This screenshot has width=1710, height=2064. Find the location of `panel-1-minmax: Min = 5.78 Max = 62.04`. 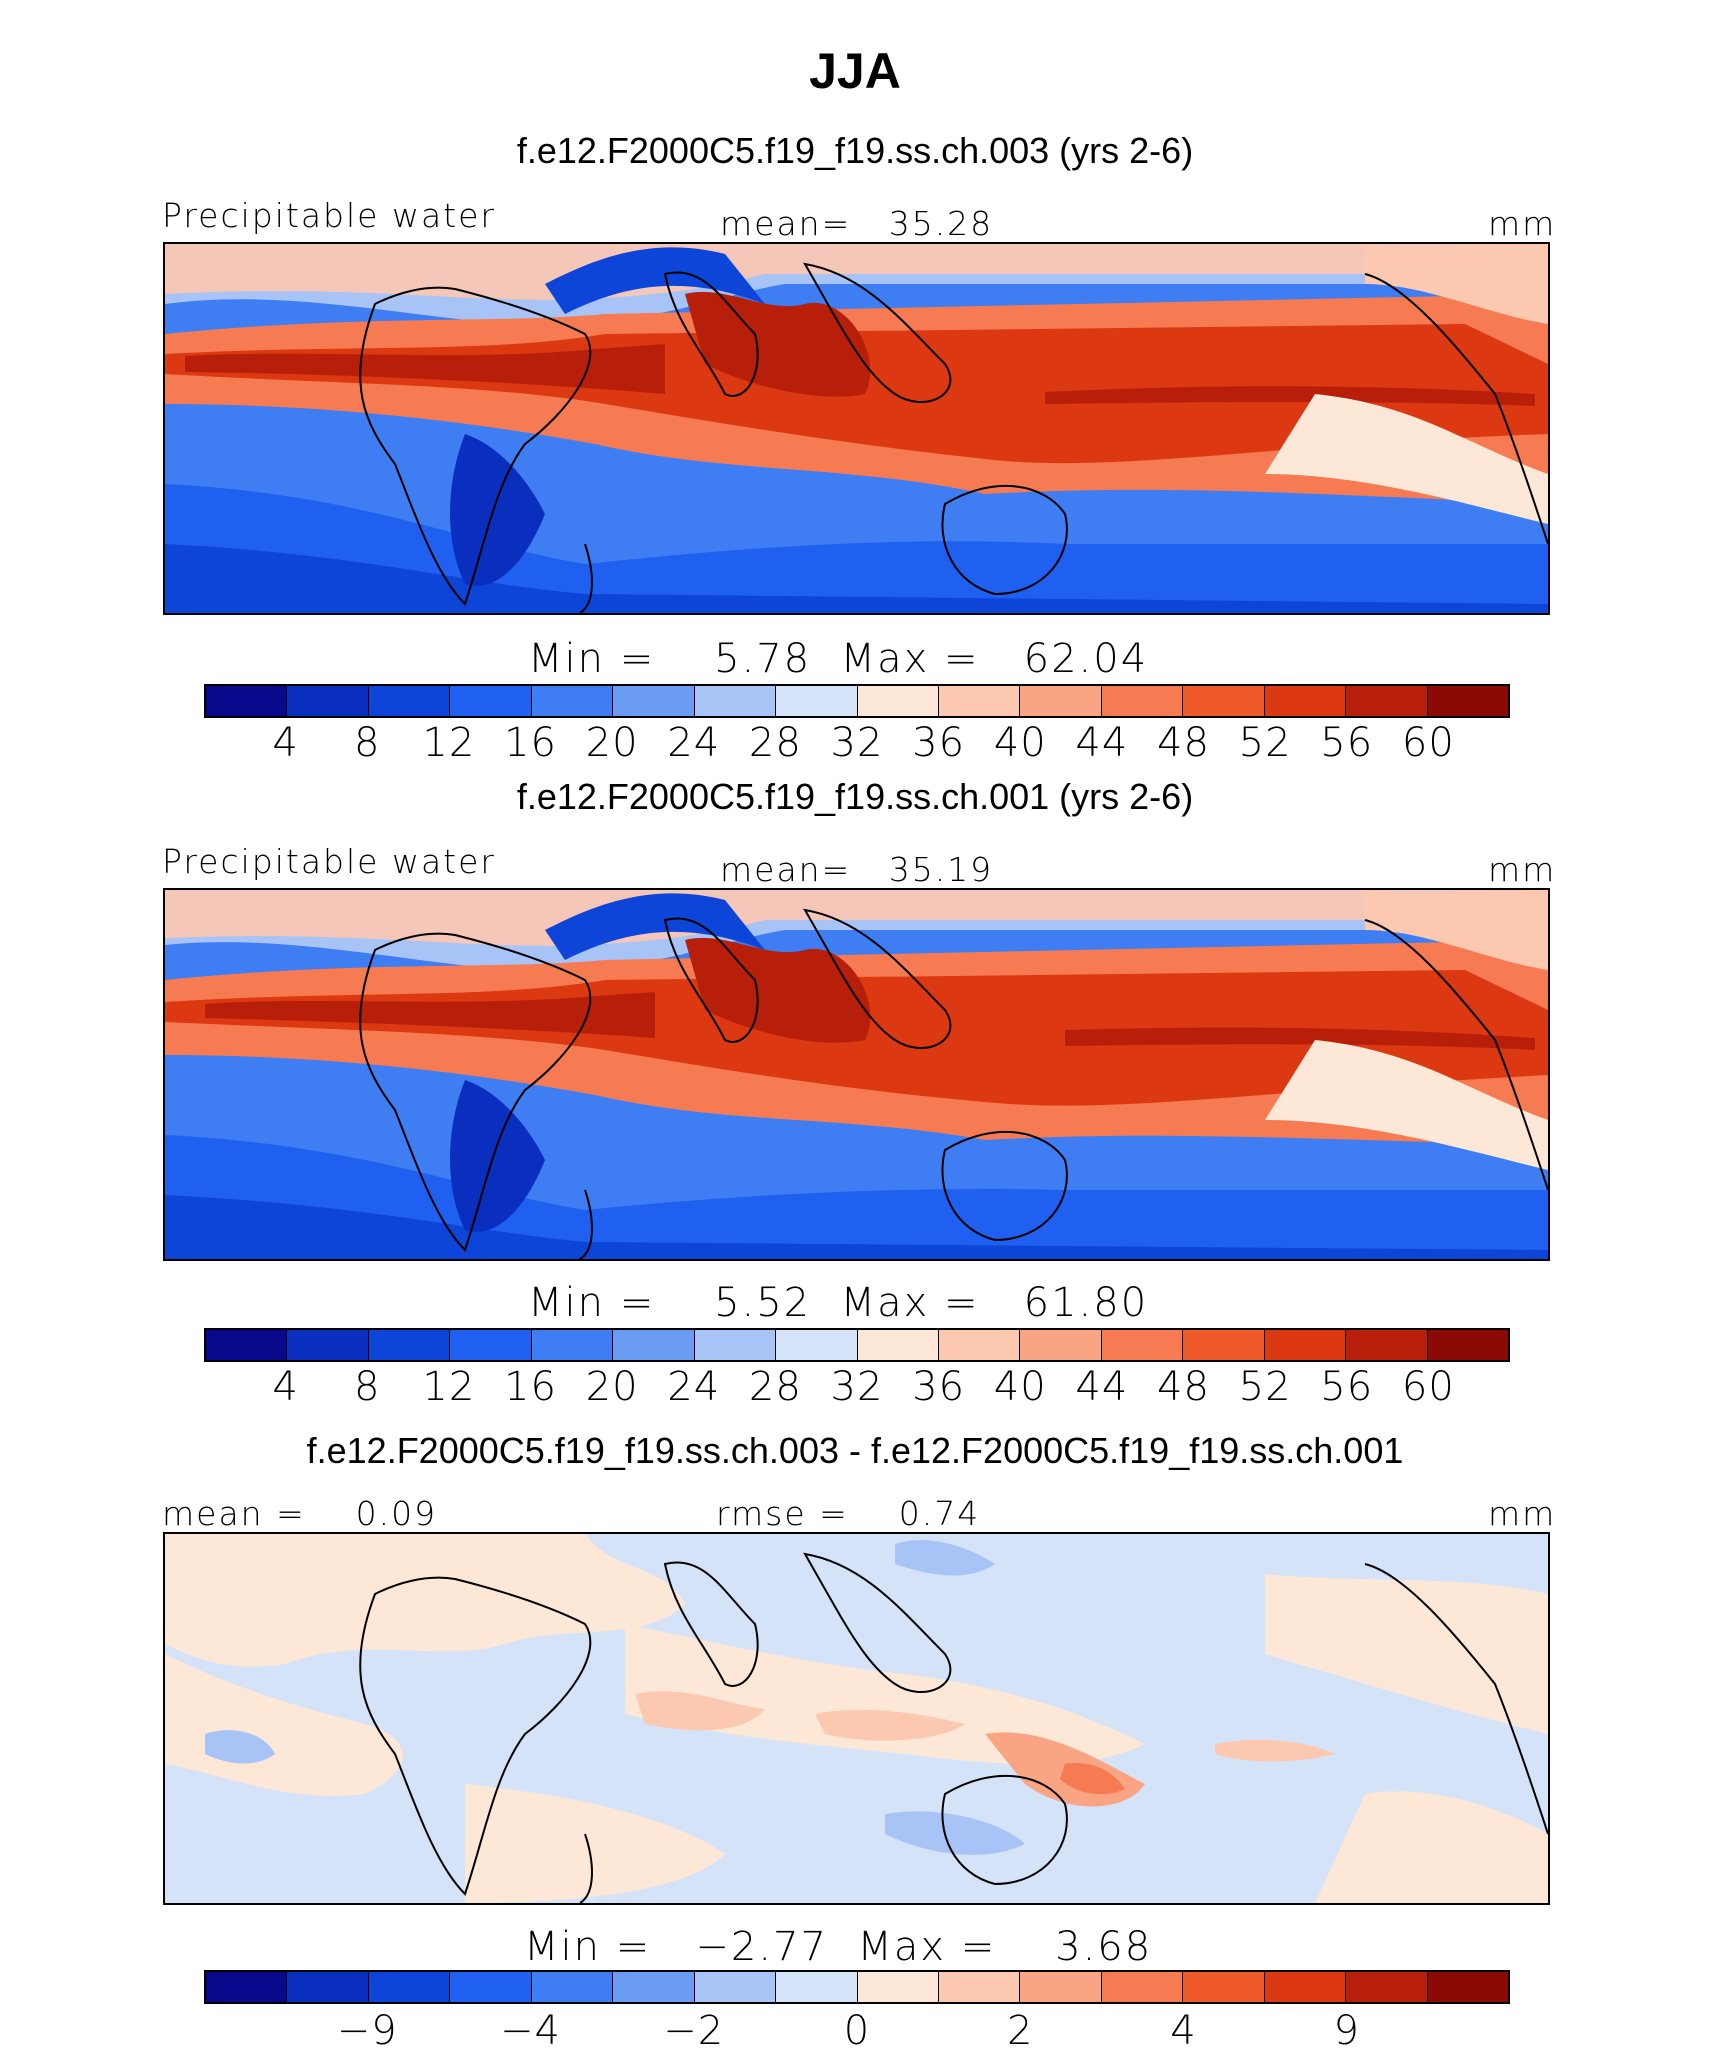

panel-1-minmax: Min = 5.78 Max = 62.04 is located at coordinates (838, 659).